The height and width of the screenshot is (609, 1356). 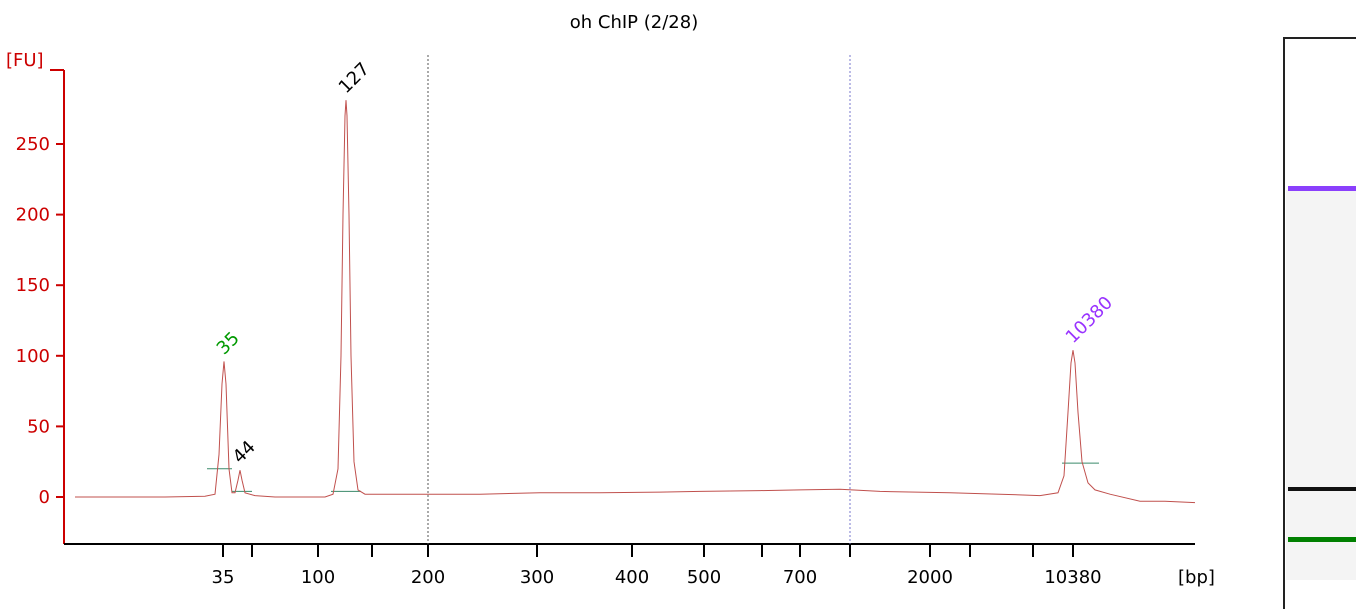 What do you see at coordinates (704, 577) in the screenshot?
I see `x-tick-label: 500` at bounding box center [704, 577].